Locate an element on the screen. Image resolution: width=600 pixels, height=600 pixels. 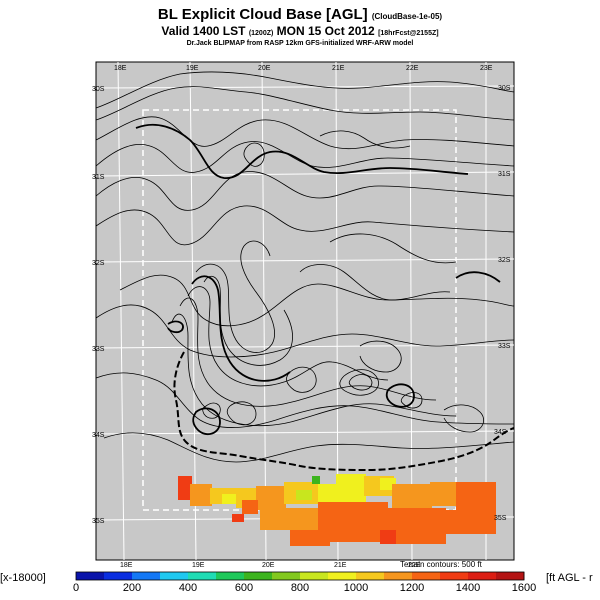
colorbar-tick-label: 200 is located at coordinates (132, 588).